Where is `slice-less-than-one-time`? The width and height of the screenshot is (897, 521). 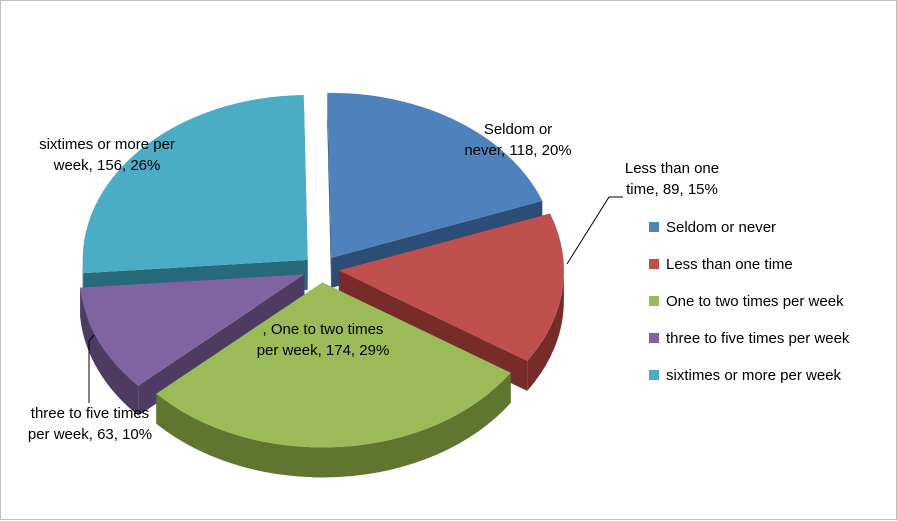
slice-less-than-one-time is located at coordinates (451, 287).